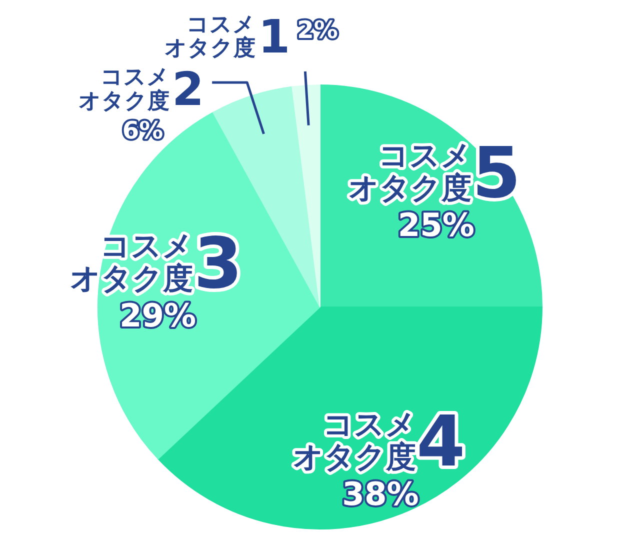 Image resolution: width=630 pixels, height=540 pixels. What do you see at coordinates (317, 30) in the screenshot?
I see `data-label: 2%` at bounding box center [317, 30].